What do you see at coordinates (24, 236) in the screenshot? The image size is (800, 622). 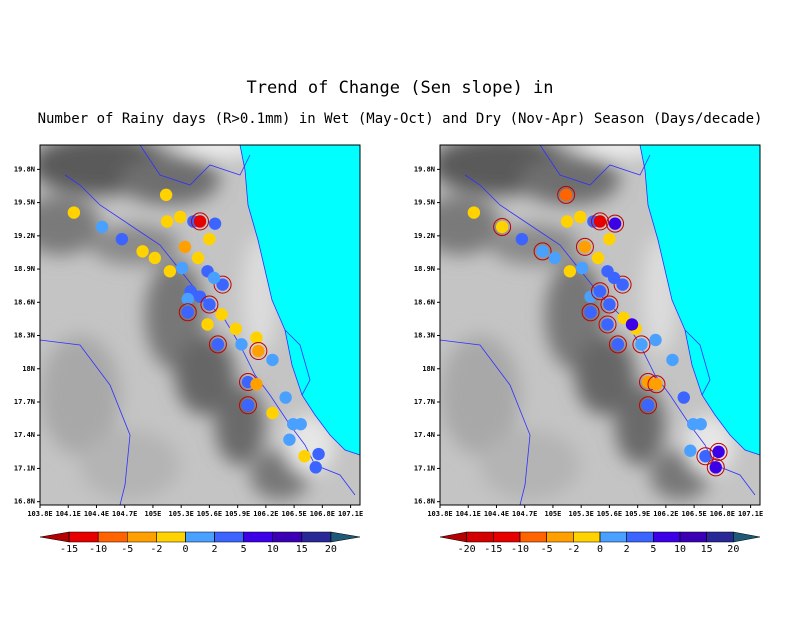 I see `y-tick-label: 19.2N` at bounding box center [24, 236].